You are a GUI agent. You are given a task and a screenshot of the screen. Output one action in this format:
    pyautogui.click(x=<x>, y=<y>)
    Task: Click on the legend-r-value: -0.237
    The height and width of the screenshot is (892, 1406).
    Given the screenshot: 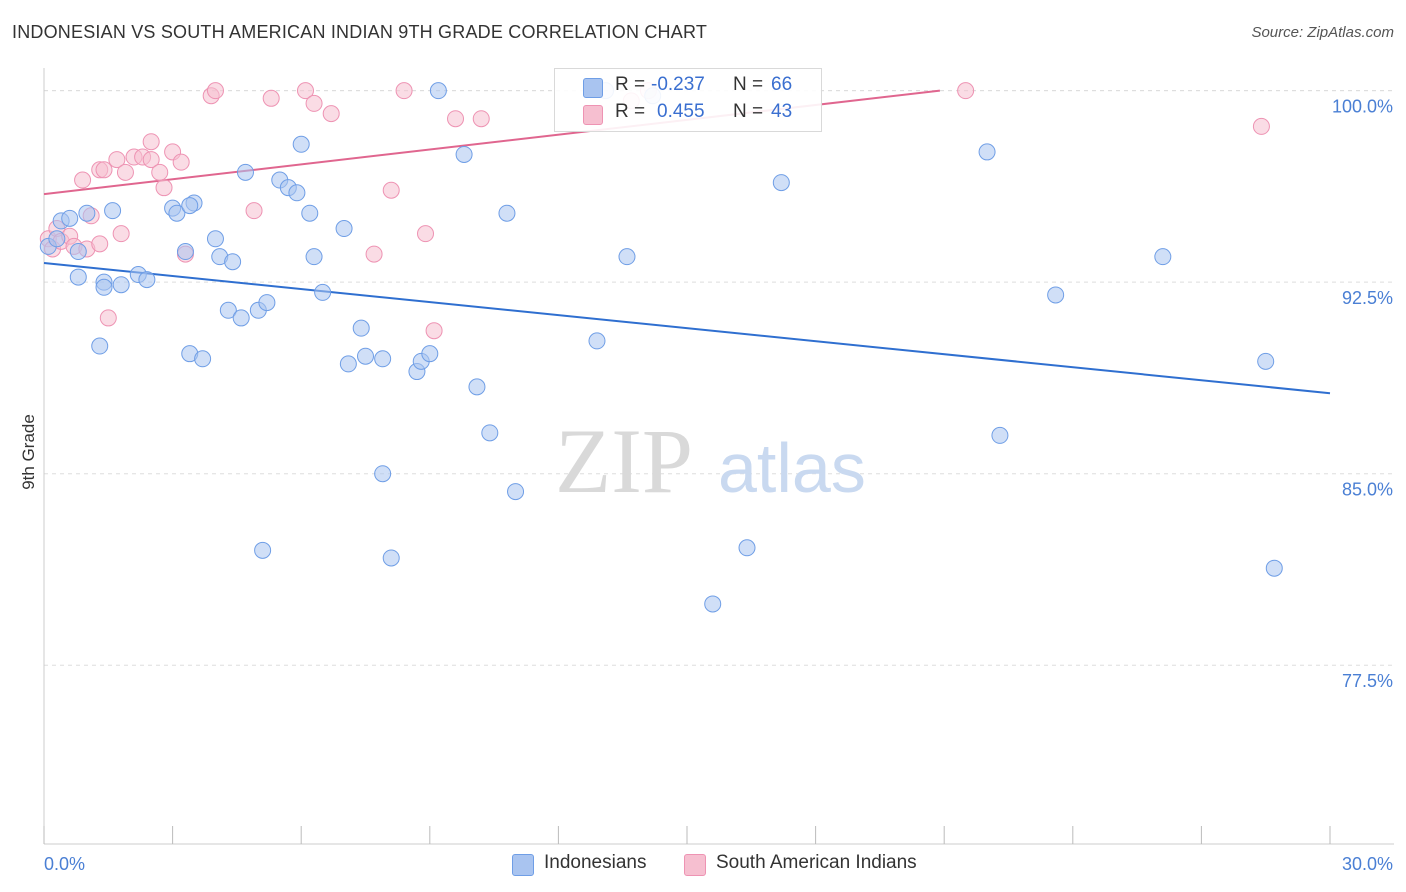 What is the action you would take?
    pyautogui.click(x=678, y=84)
    